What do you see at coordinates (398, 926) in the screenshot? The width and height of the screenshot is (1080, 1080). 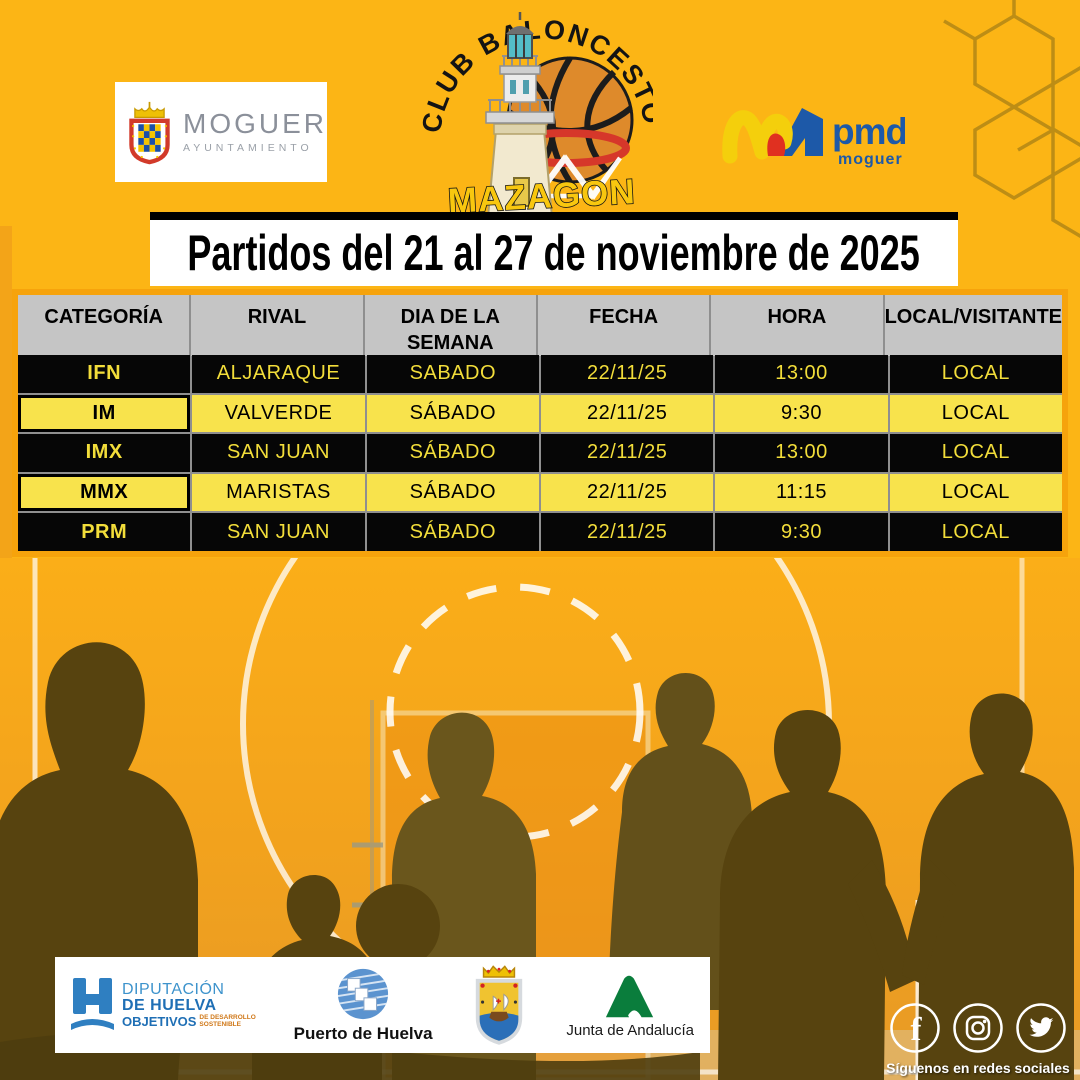 I see `basketball-silhouette` at bounding box center [398, 926].